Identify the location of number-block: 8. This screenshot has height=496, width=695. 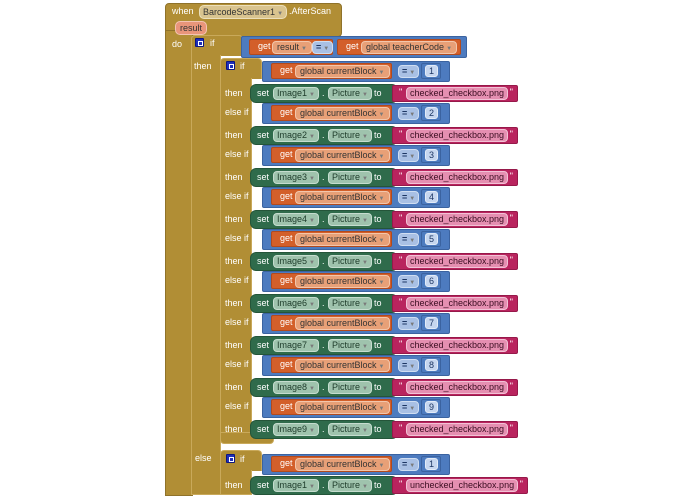
(431, 365).